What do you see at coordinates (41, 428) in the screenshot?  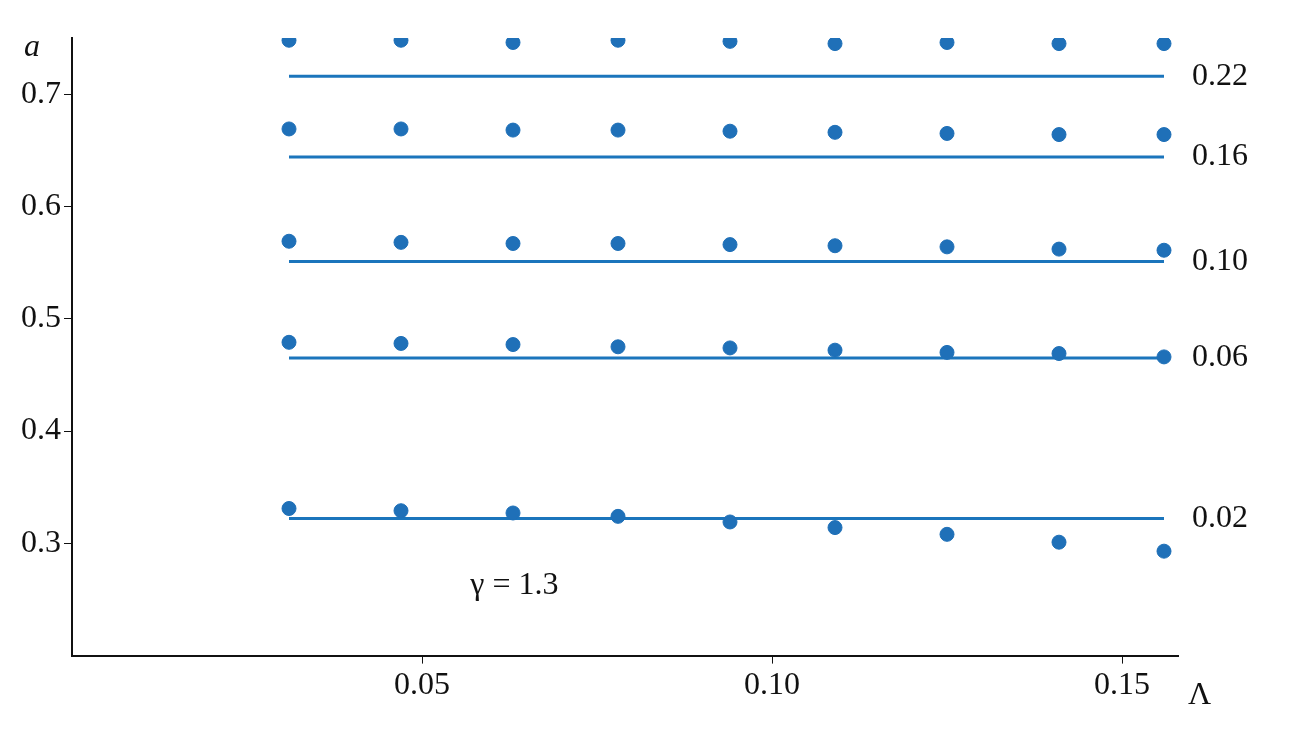 I see `y-tick-label: 0.4` at bounding box center [41, 428].